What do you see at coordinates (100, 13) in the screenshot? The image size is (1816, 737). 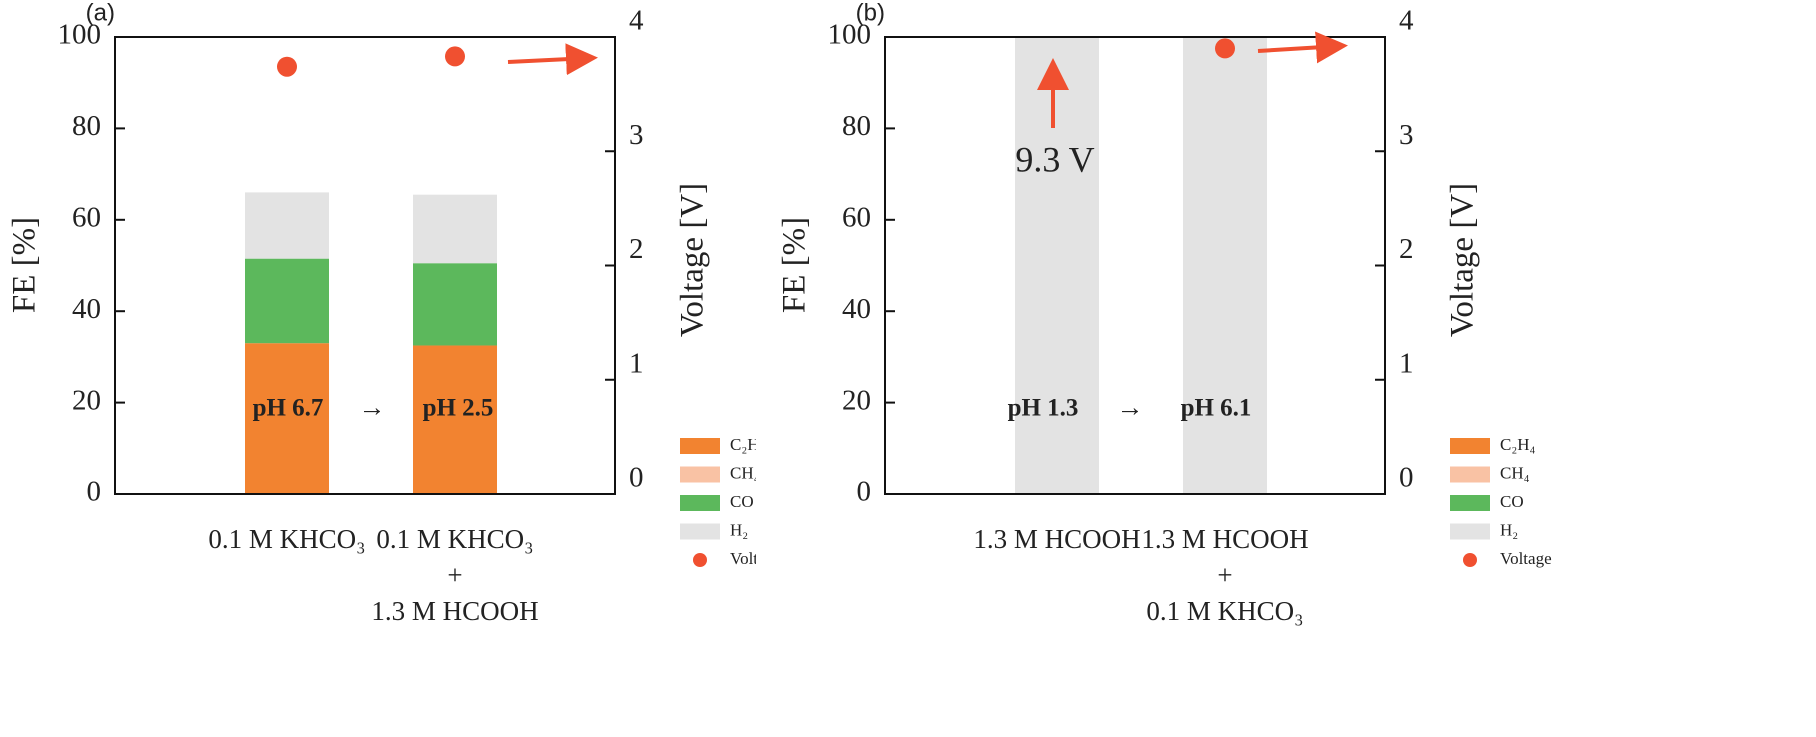 I see `panel-label: (a)` at bounding box center [100, 13].